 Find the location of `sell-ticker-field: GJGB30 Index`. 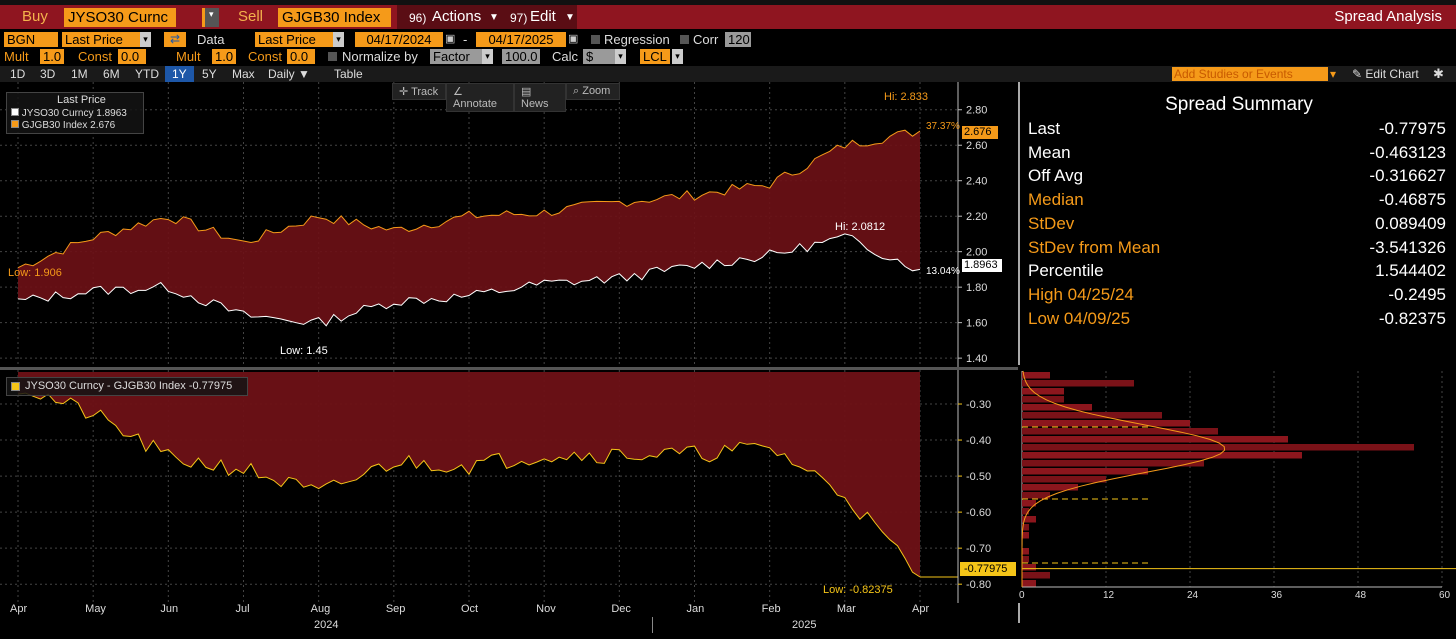

sell-ticker-field: GJGB30 Index is located at coordinates (334, 17).